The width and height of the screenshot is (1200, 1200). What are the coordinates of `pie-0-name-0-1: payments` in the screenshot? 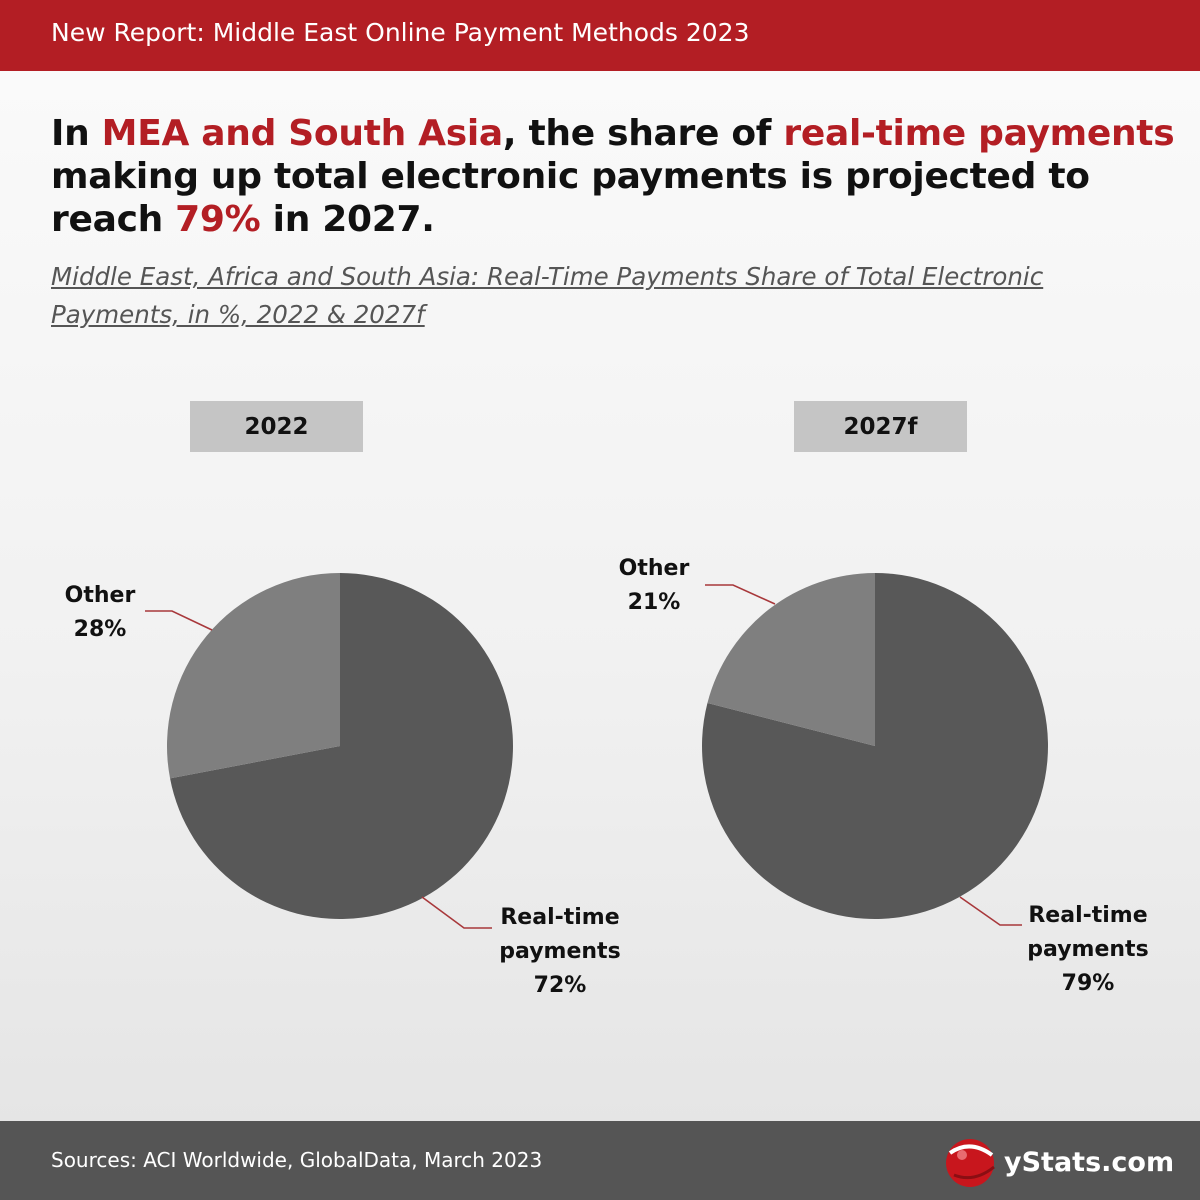 It's located at (559, 951).